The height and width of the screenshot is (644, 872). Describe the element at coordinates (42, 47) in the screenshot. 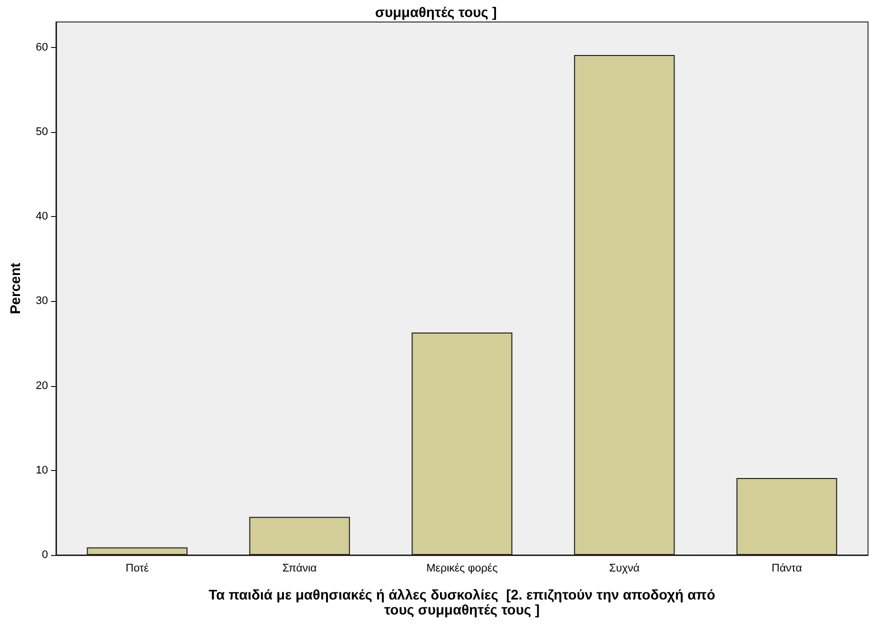

I see `y-tick-label: 60` at that location.